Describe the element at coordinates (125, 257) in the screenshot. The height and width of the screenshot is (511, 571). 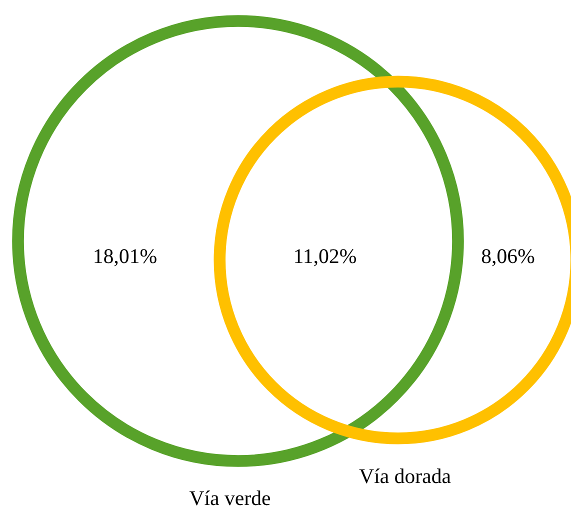
I see `data-label: 18,01%` at that location.